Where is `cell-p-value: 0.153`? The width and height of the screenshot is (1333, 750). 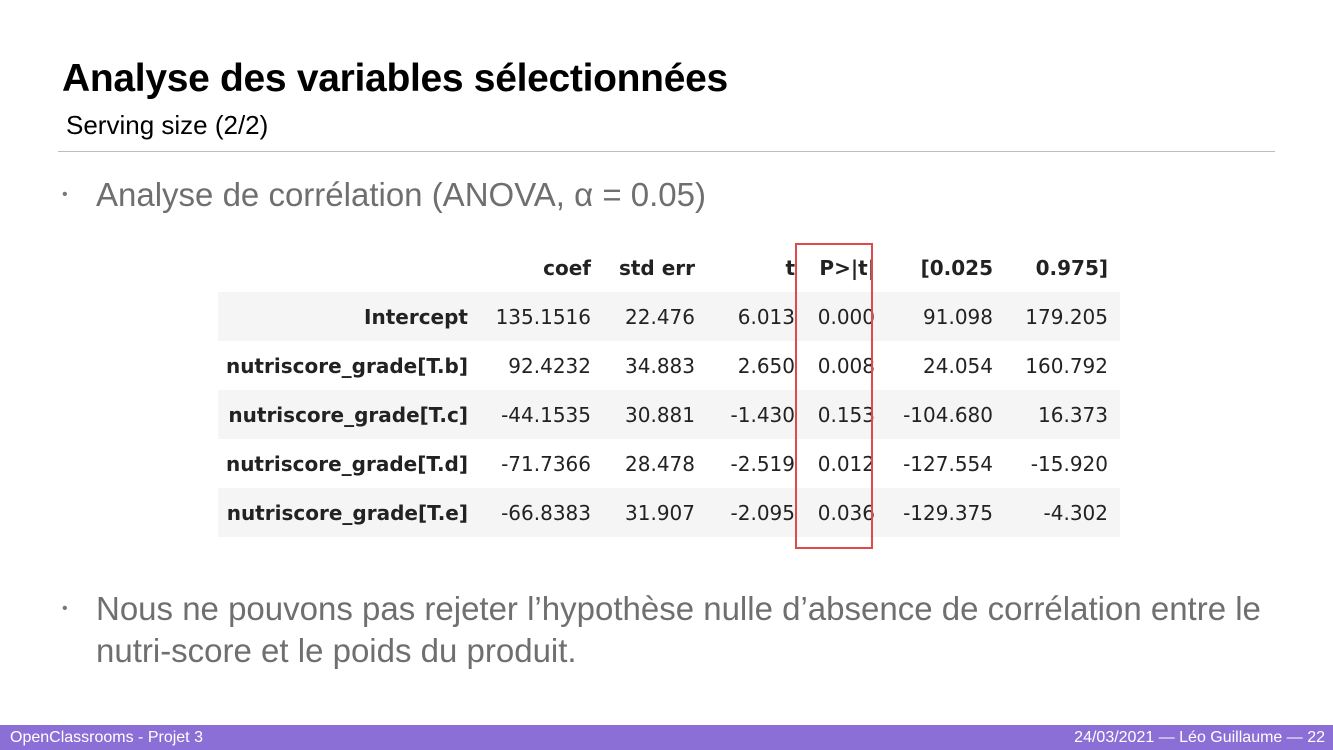 cell-p-value: 0.153 is located at coordinates (846, 414).